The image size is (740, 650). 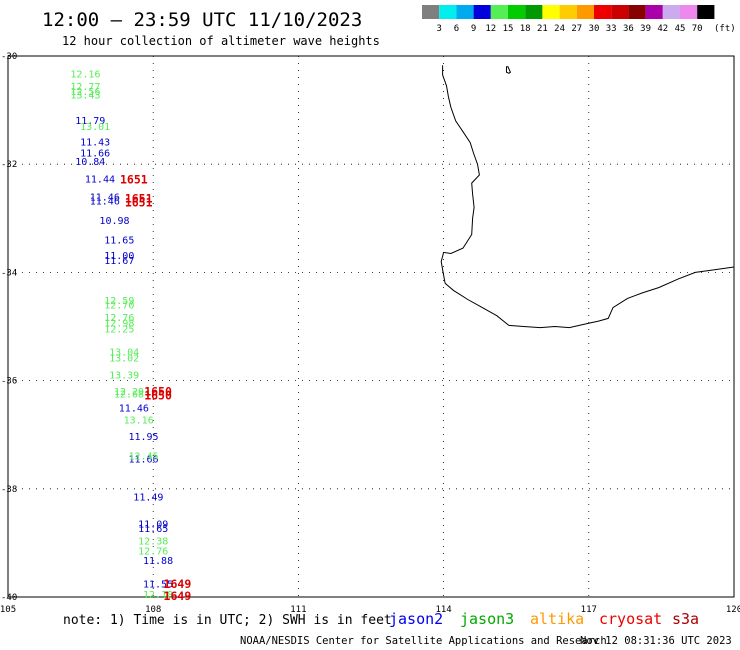 I want to click on scale-label: 9, so click(x=473, y=29).